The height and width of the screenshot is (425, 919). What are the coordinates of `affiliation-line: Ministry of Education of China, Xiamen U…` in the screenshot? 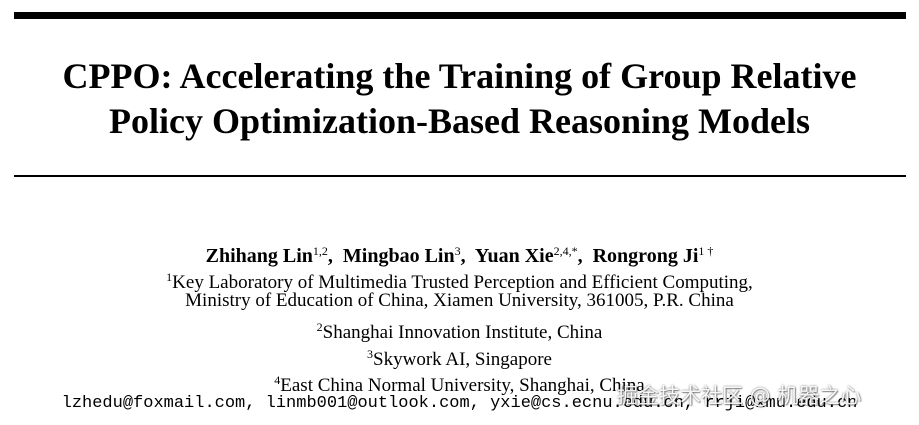 It's located at (459, 301).